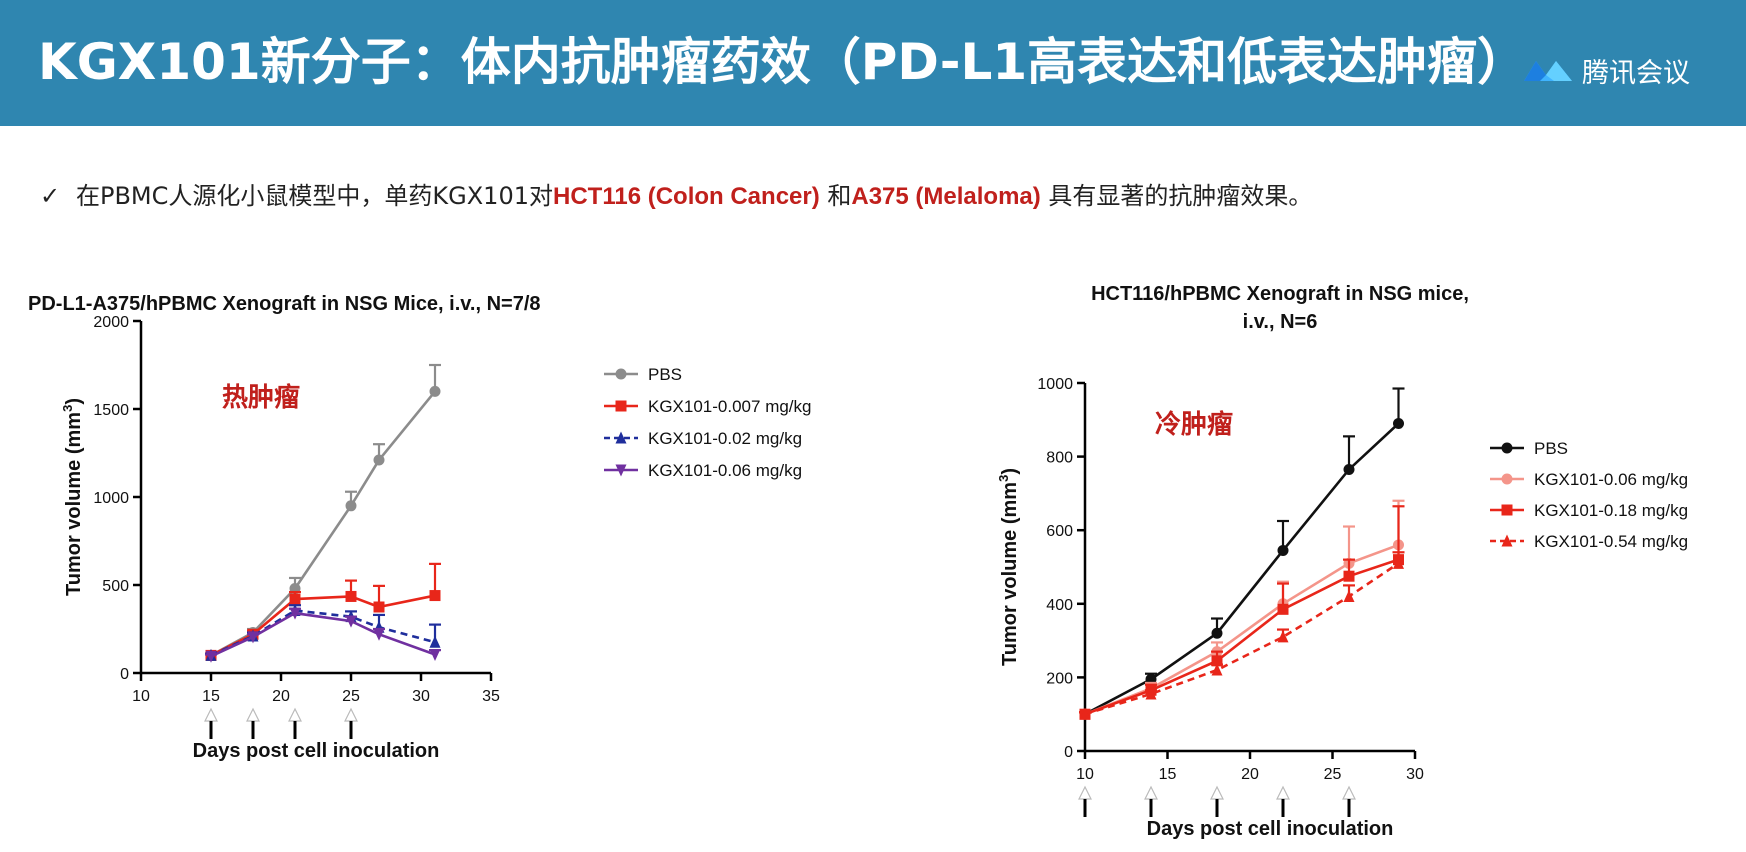 The image size is (1746, 852). What do you see at coordinates (1059, 678) in the screenshot?
I see `y-tick-label: 200` at bounding box center [1059, 678].